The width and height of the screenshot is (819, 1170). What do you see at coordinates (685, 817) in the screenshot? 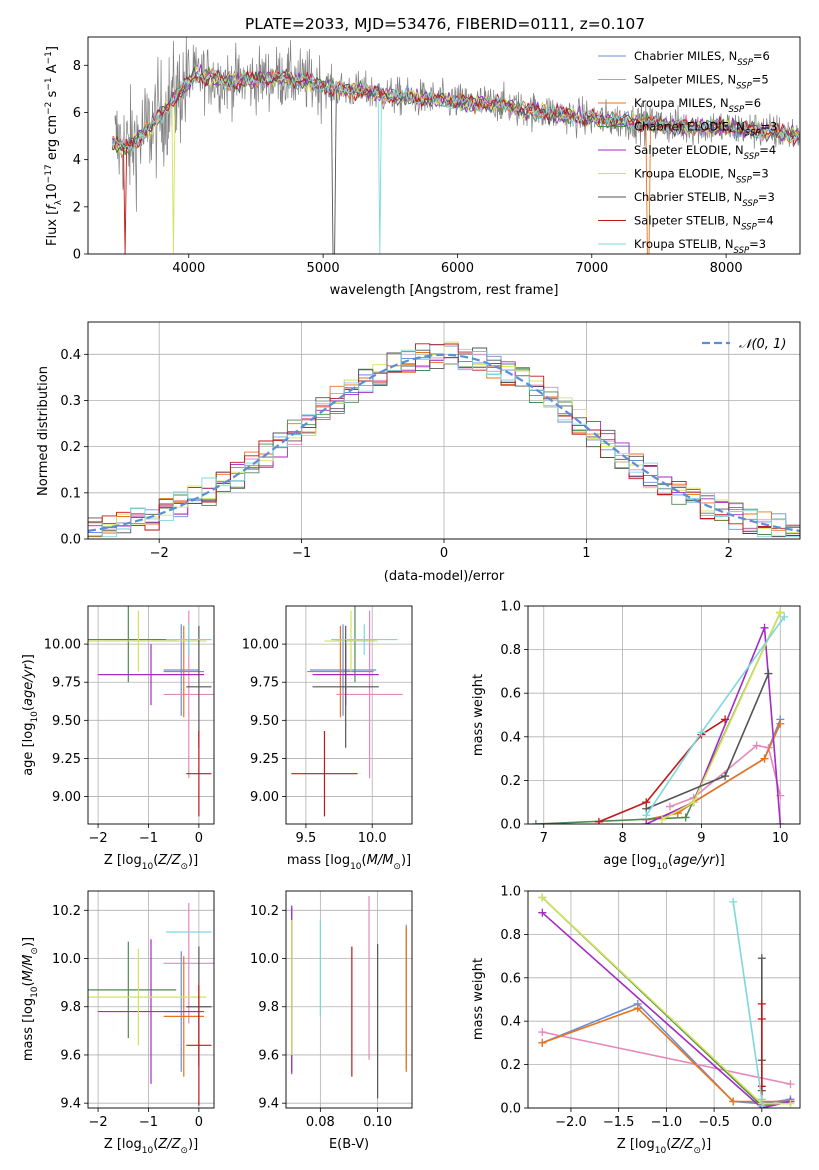
I see `series-marker-chabrier_elodie` at bounding box center [685, 817].